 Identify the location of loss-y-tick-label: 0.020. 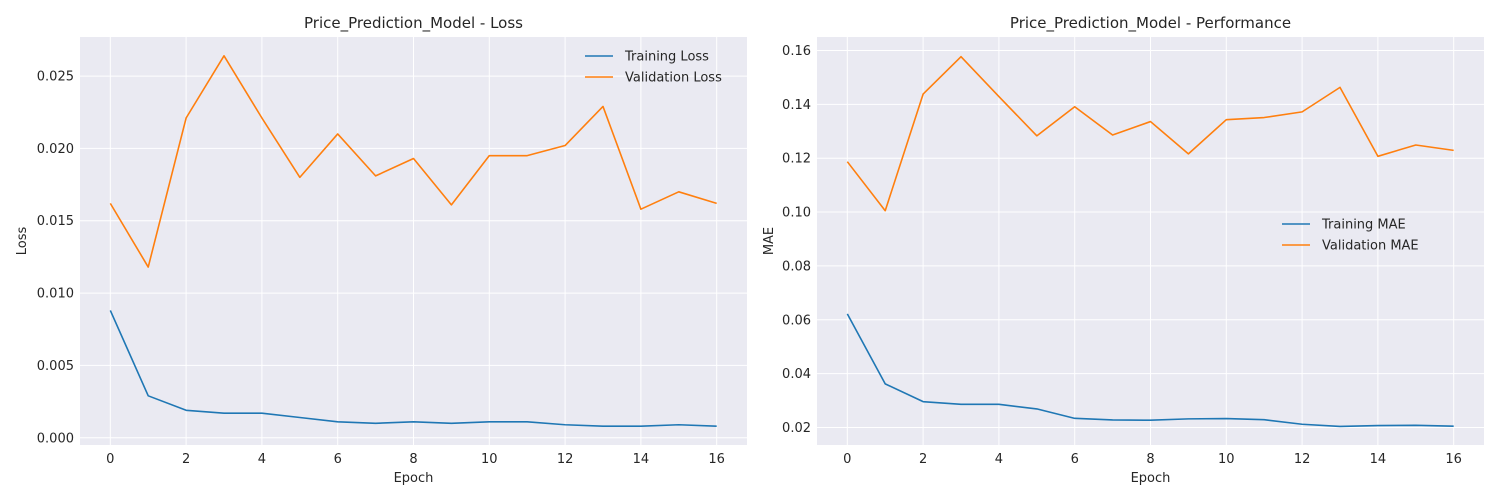
(55, 149).